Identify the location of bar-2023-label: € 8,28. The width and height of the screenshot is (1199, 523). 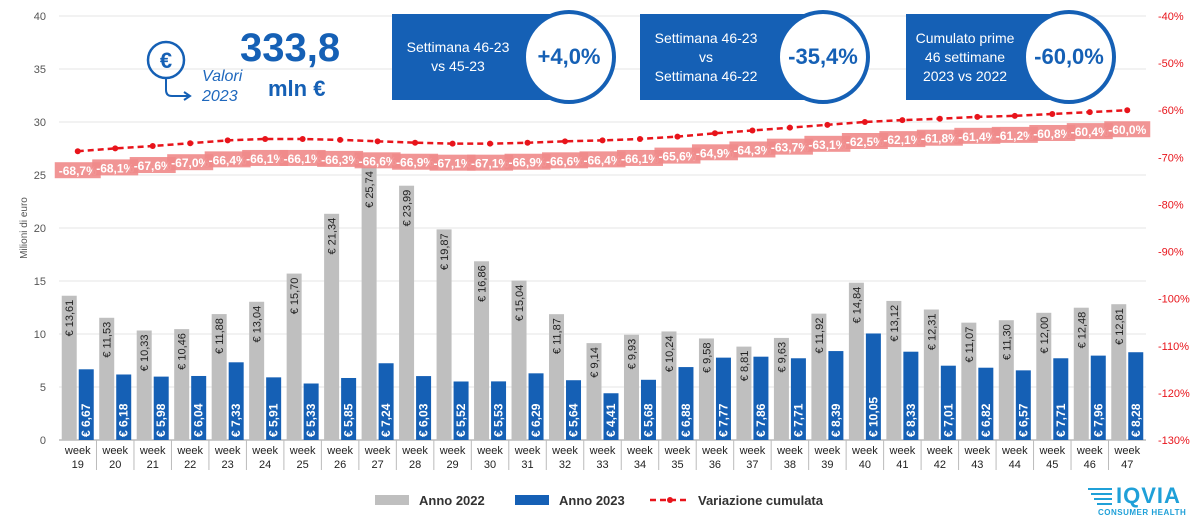
(1136, 420).